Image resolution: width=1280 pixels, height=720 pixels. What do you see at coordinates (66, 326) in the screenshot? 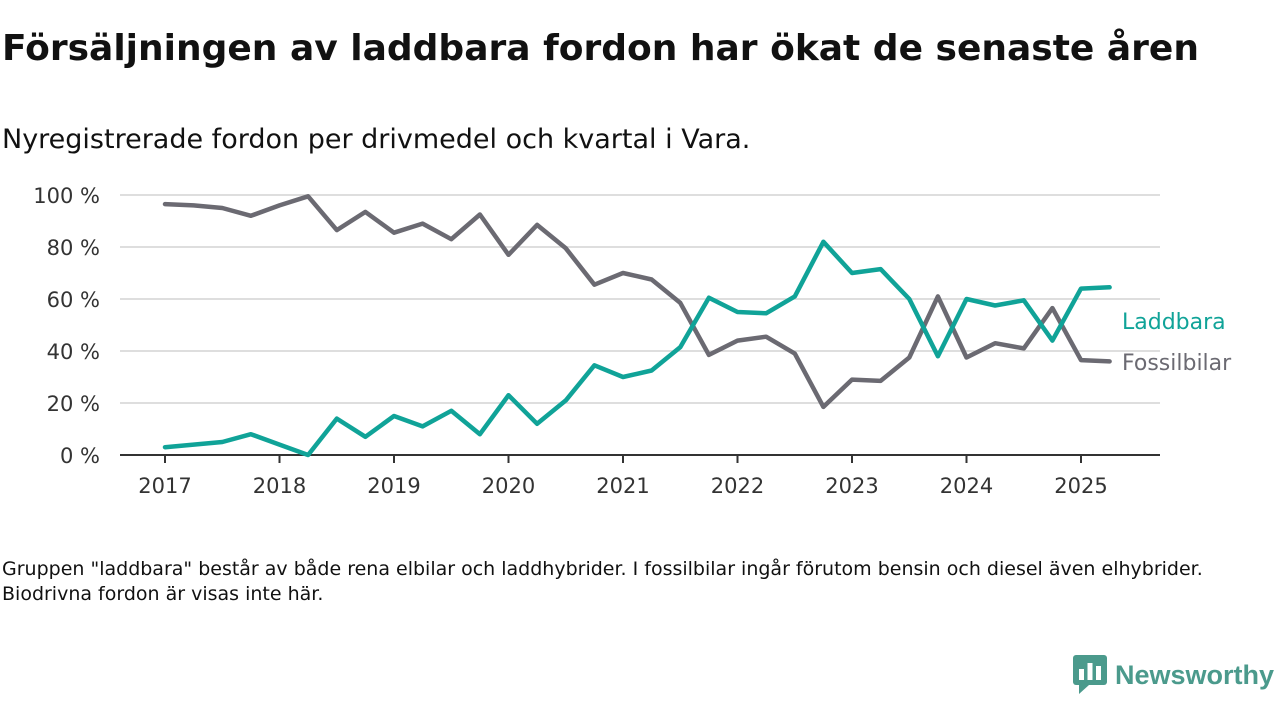
I see `y-axis-tick-labels: 0 % 20 % 40 % 60 % 80 % 100 %` at bounding box center [66, 326].